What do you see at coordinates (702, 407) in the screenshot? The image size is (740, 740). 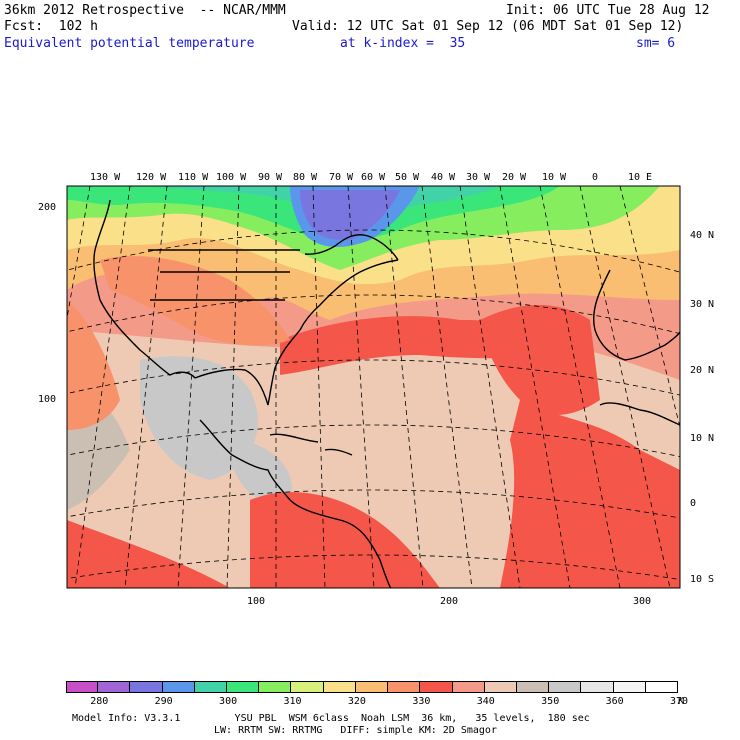 I see `latitude-labels: 40 N 30 N 20 N 10 N 0 10 S` at bounding box center [702, 407].